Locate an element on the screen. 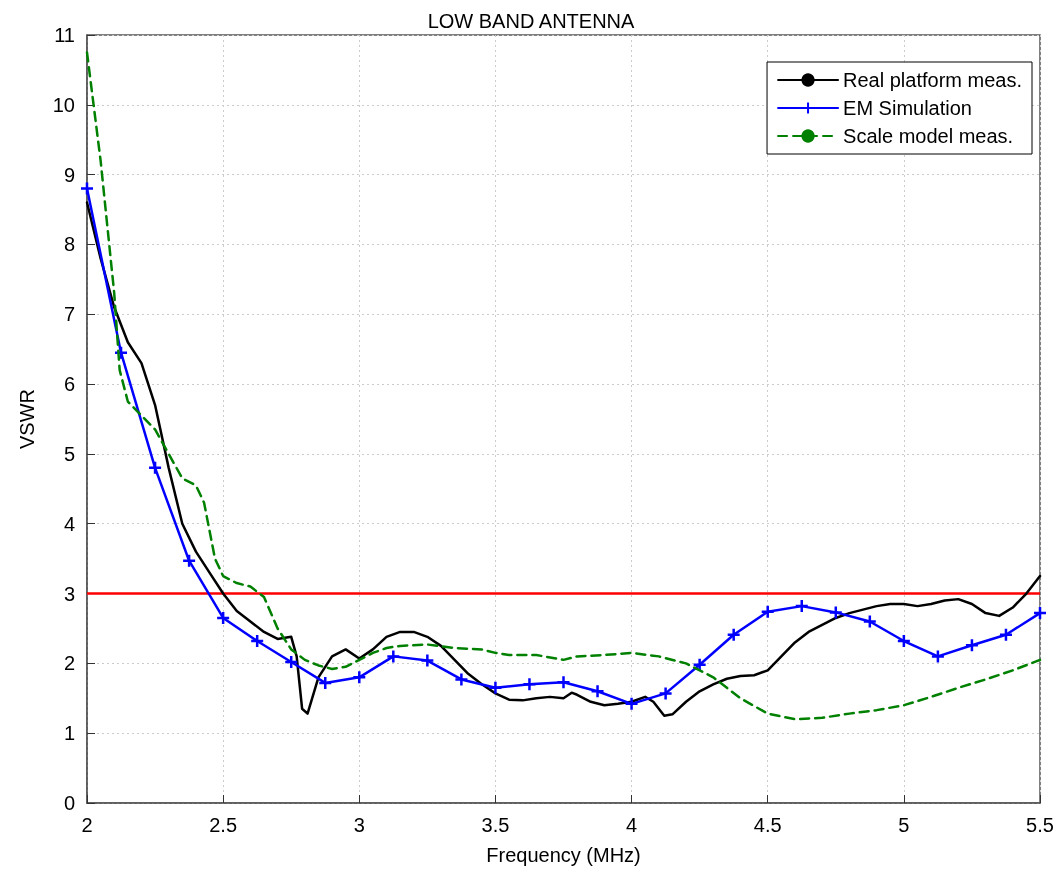 The image size is (1062, 884). x-tick-label: 4.5 is located at coordinates (767, 825).